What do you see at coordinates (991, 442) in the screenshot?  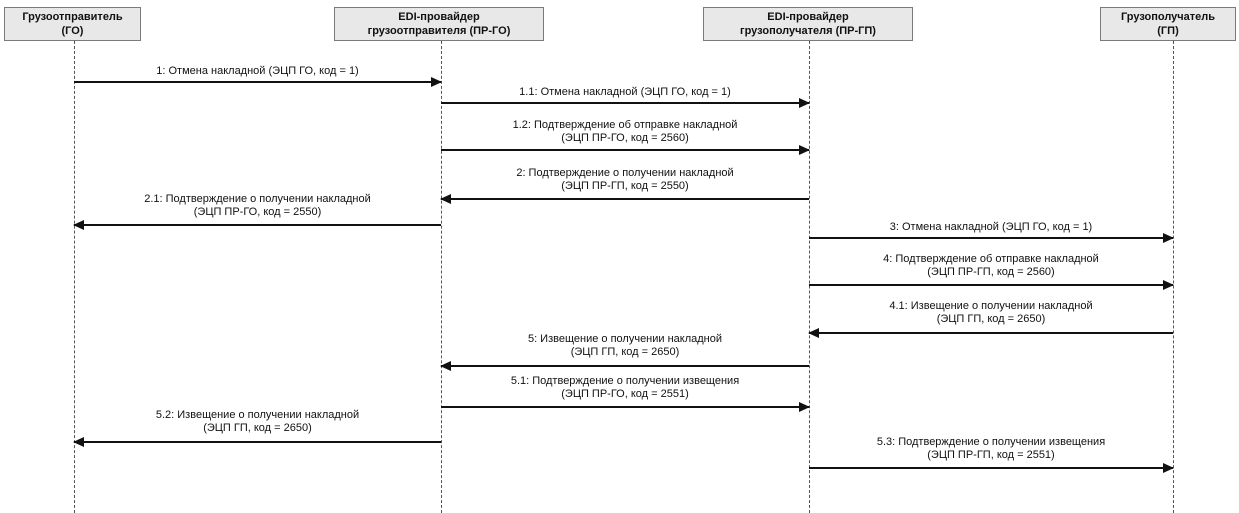 I see `message-text: 5.3: Подтверждение о получении извещения` at bounding box center [991, 442].